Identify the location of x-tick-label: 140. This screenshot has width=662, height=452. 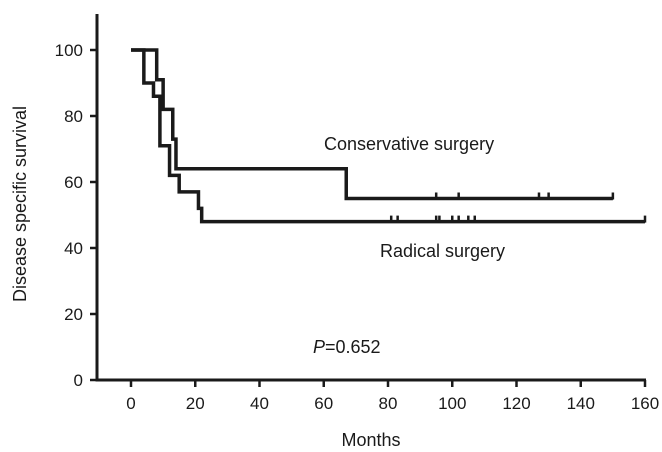
(581, 403).